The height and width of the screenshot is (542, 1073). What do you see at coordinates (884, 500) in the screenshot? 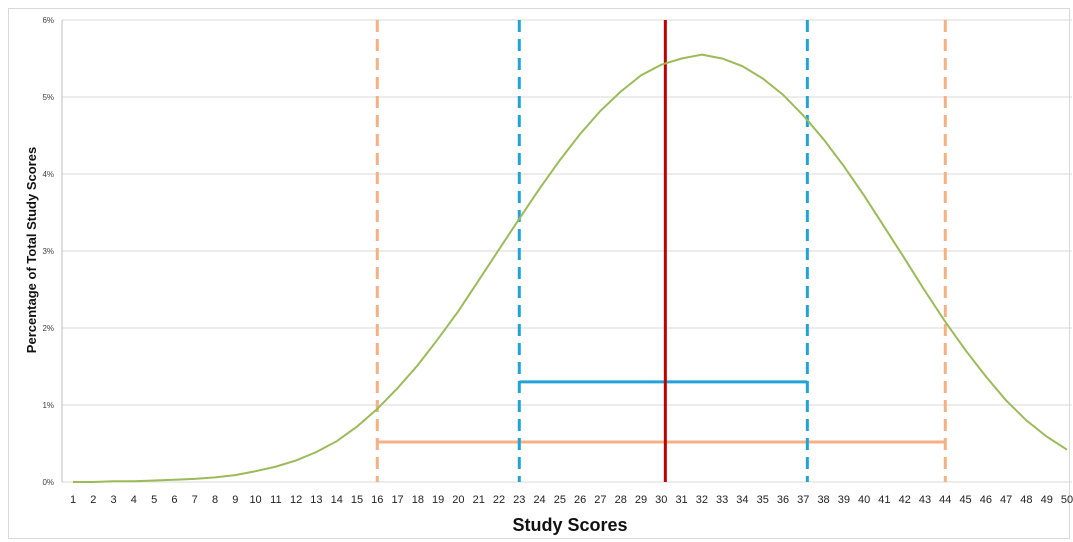
I see `x-tick-label-40: 41` at bounding box center [884, 500].